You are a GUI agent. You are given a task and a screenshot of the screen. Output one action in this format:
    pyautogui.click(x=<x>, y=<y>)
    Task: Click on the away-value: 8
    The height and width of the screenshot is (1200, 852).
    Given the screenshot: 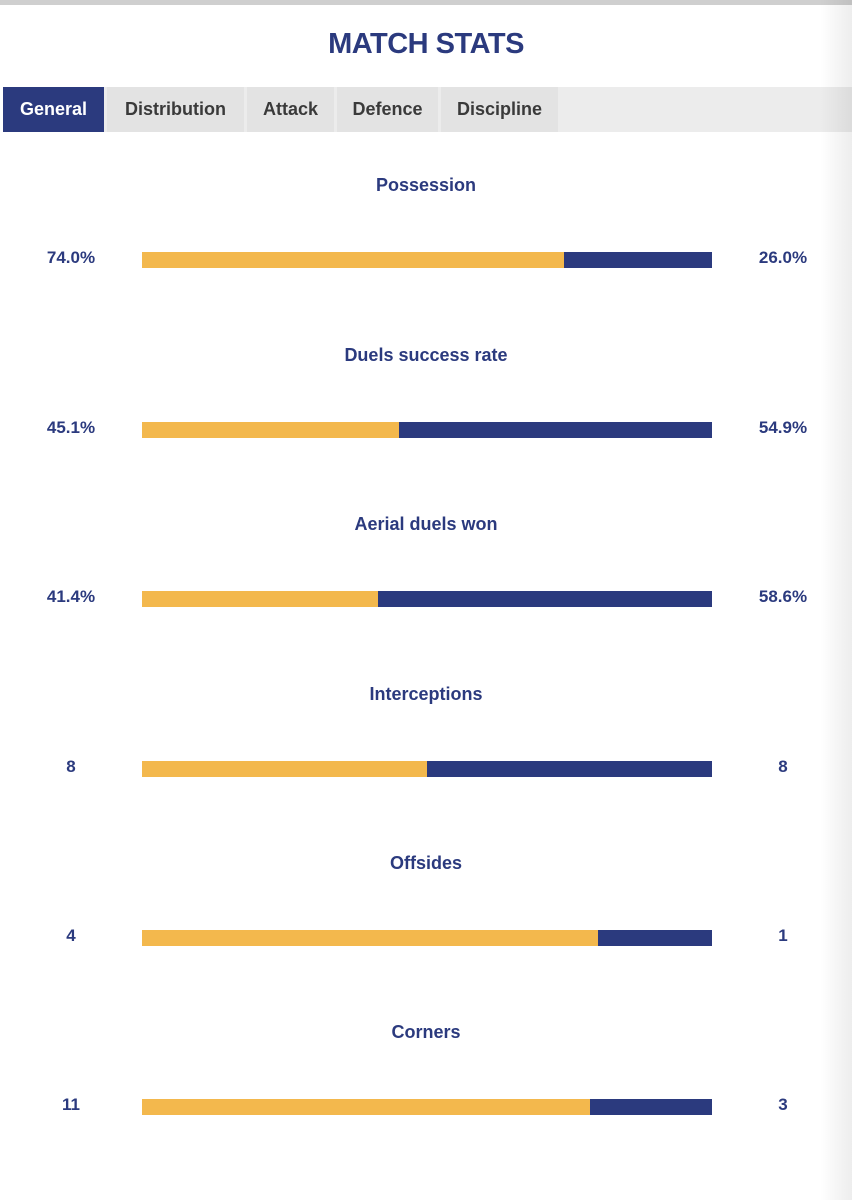 What is the action you would take?
    pyautogui.click(x=783, y=766)
    